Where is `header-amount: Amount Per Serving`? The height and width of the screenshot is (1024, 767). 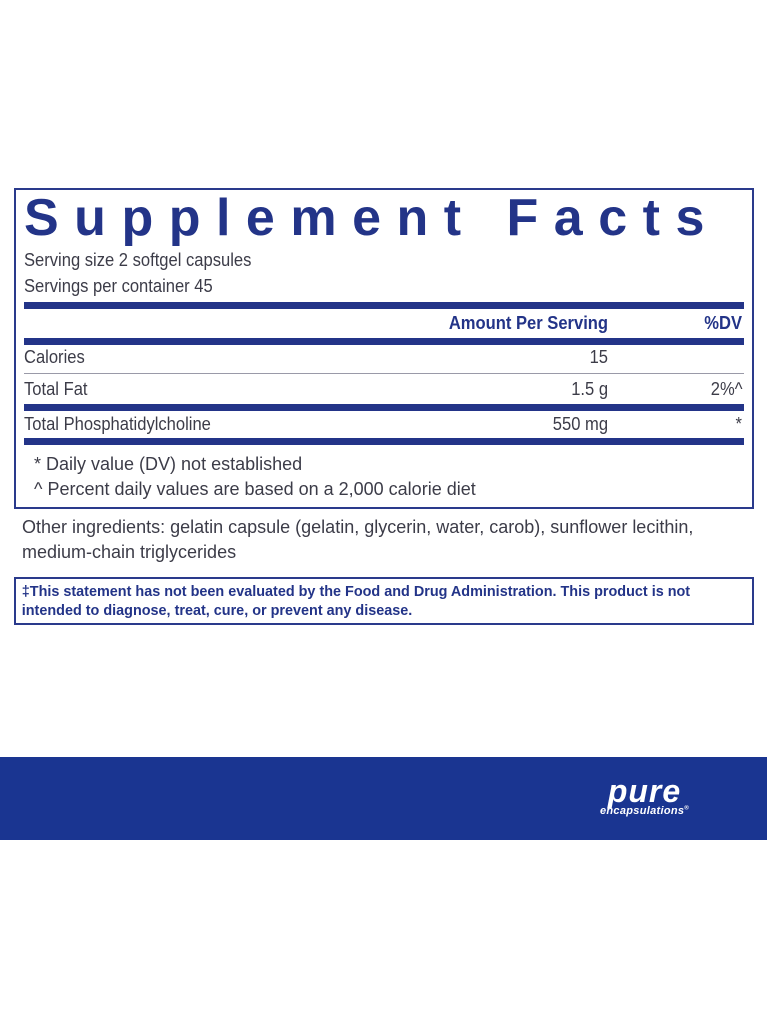 header-amount: Amount Per Serving is located at coordinates (528, 323).